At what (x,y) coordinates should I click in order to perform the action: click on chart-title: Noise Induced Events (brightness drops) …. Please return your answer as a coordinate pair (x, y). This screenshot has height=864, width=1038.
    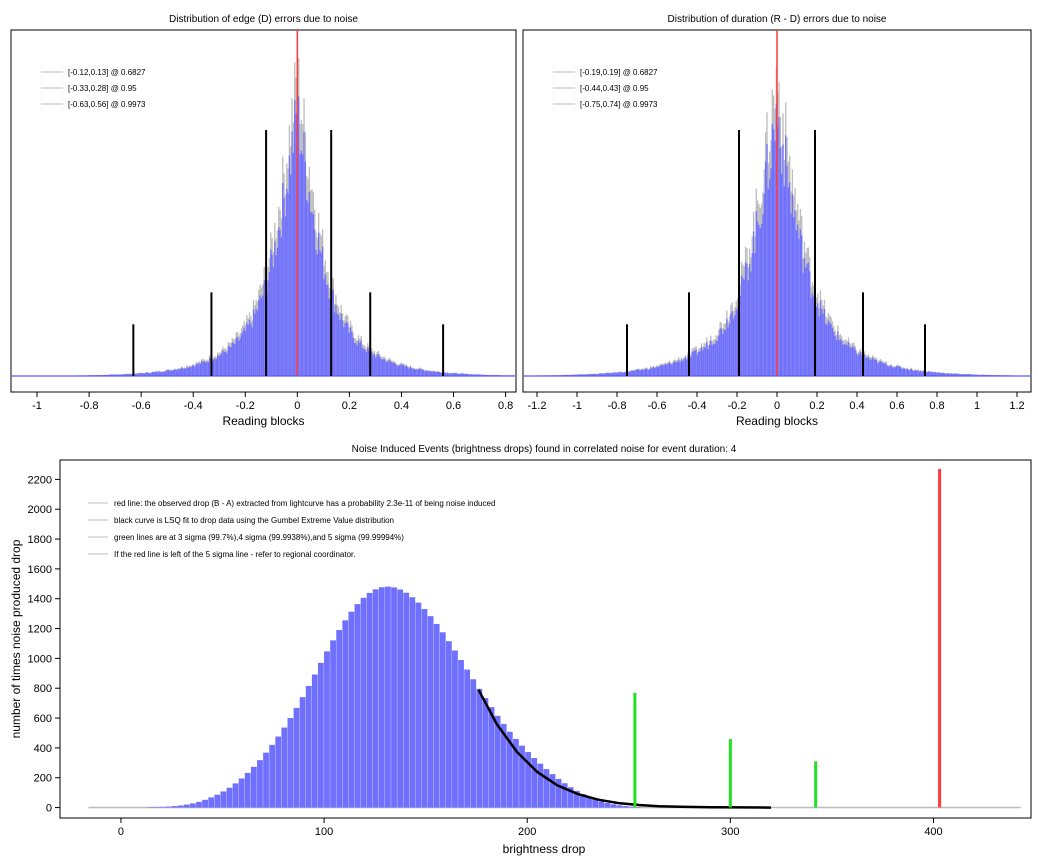
    Looking at the image, I should click on (544, 449).